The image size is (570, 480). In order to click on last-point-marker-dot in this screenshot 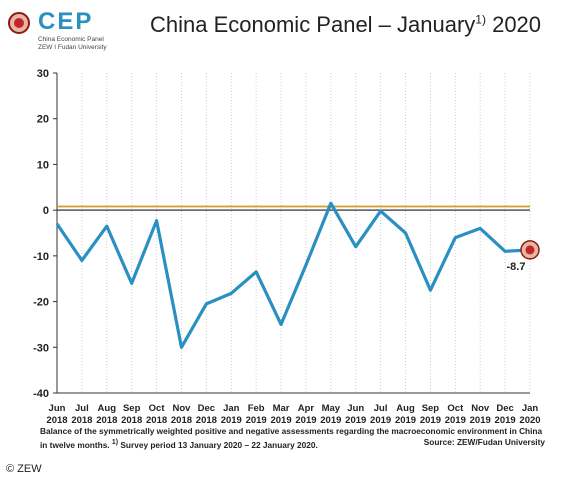, I will do `click(530, 250)`.